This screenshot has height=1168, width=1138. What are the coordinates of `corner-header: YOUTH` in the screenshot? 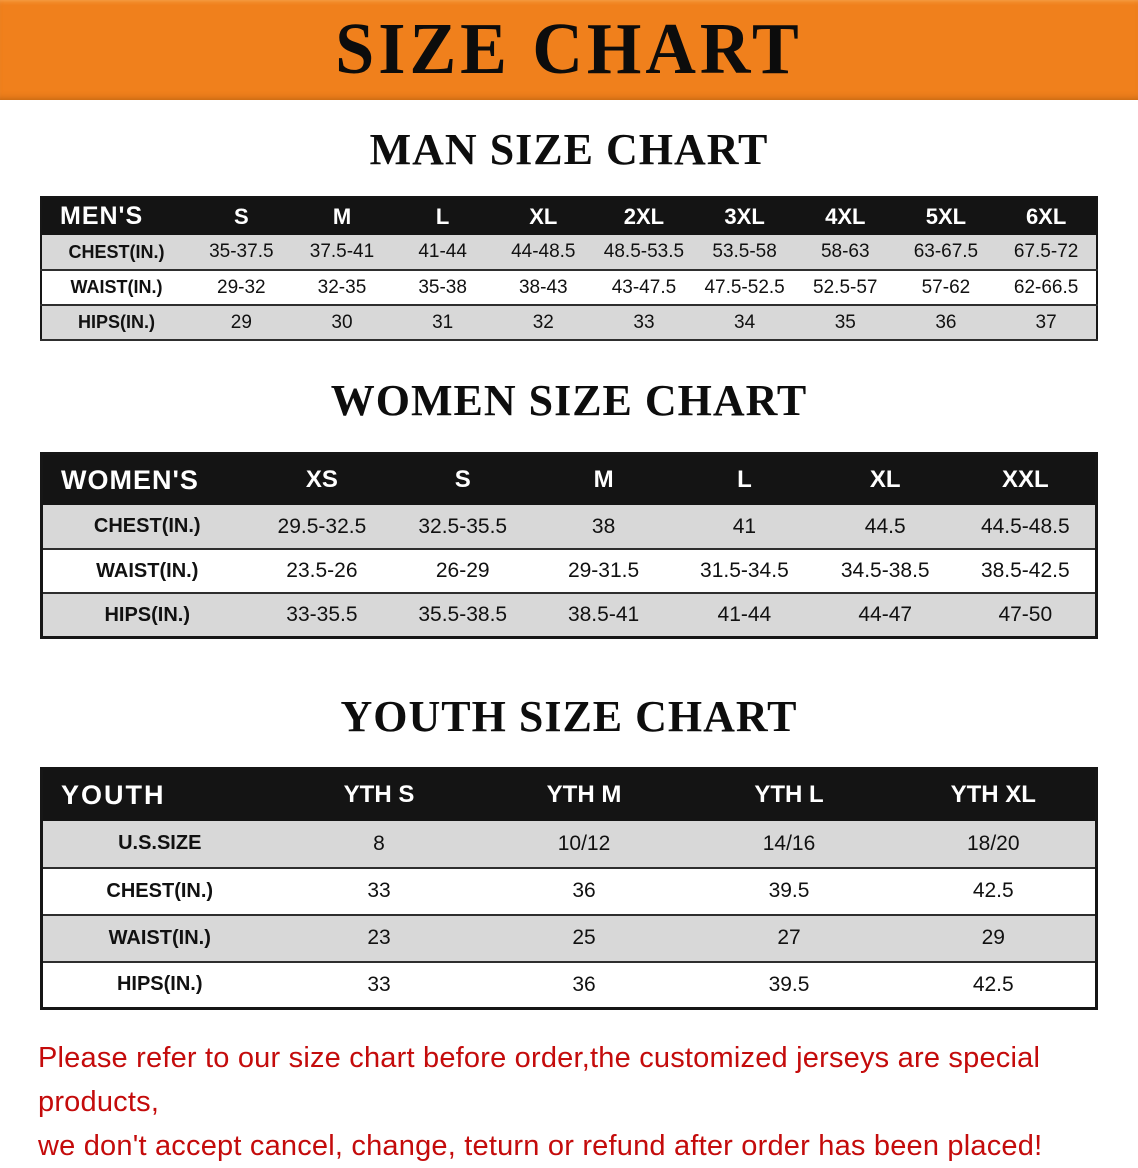 It's located at (159, 794).